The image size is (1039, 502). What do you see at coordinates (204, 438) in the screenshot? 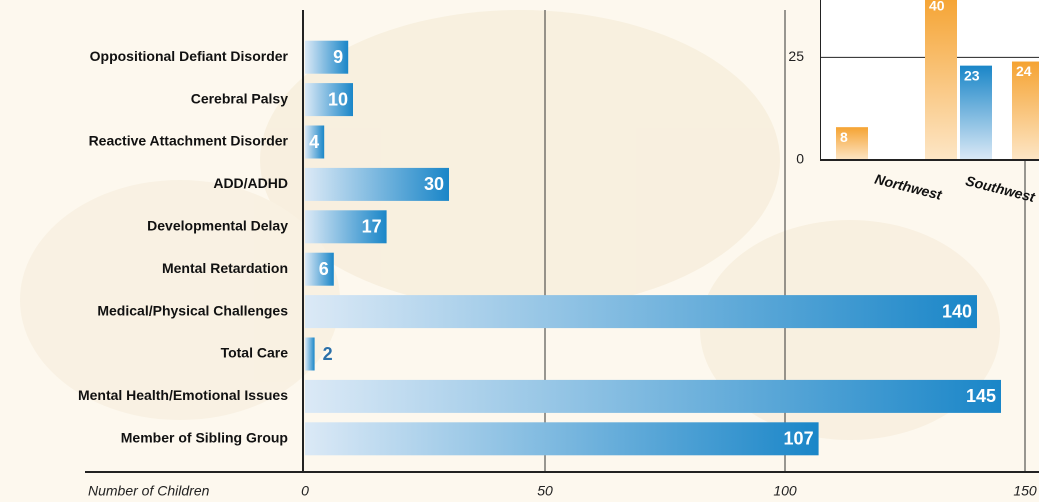
I see `category-label: Member of Sibling Group` at bounding box center [204, 438].